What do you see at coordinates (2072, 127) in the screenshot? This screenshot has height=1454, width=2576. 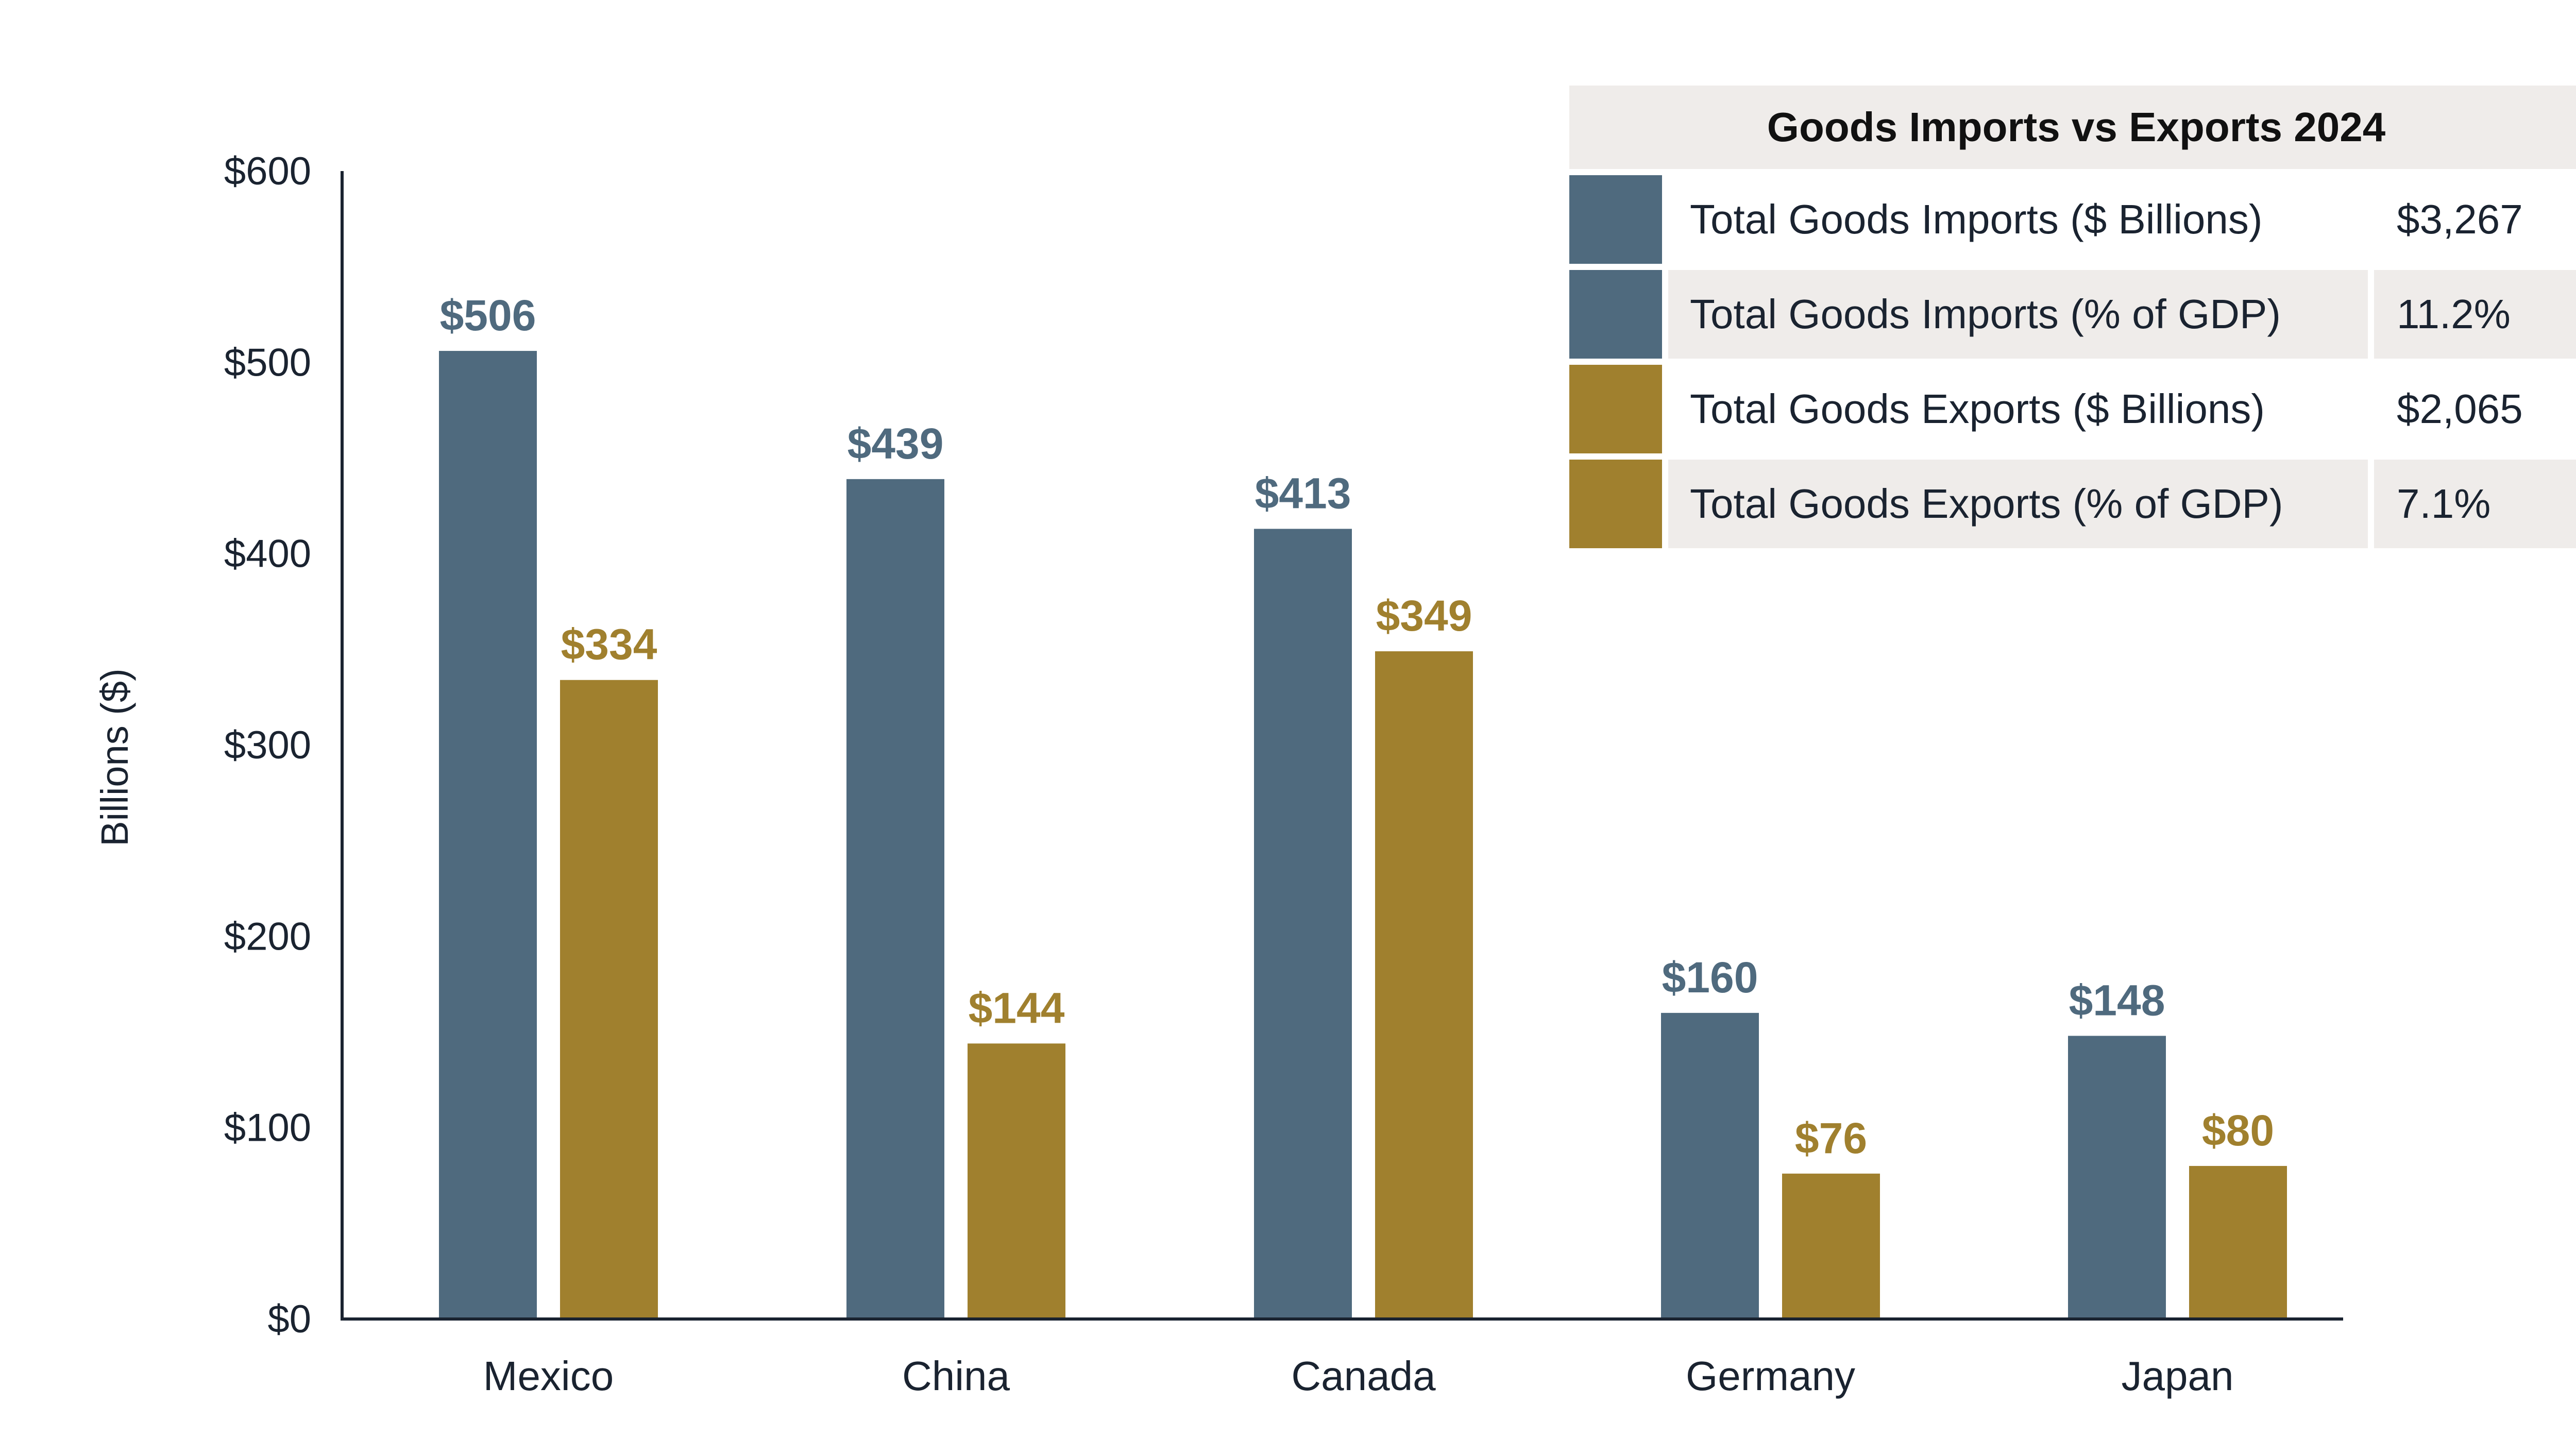 I see `legend-title: Goods Imports vs Exports 2024` at bounding box center [2072, 127].